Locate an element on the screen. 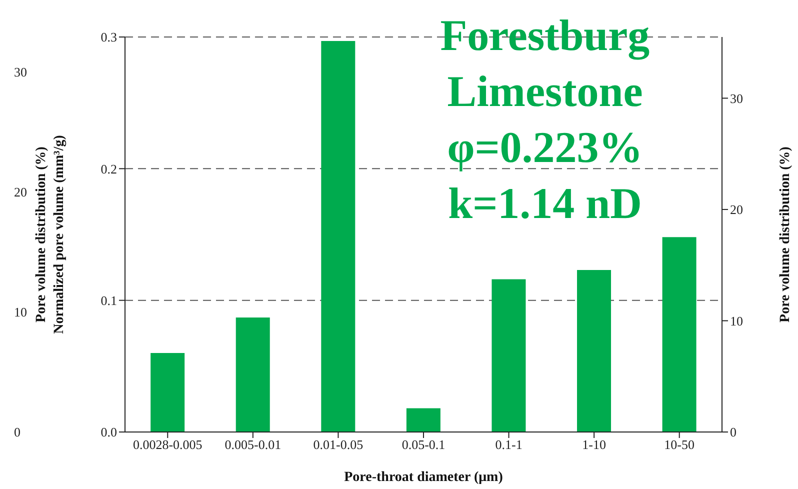  y-tick-label: 0.2 is located at coordinates (108, 168).